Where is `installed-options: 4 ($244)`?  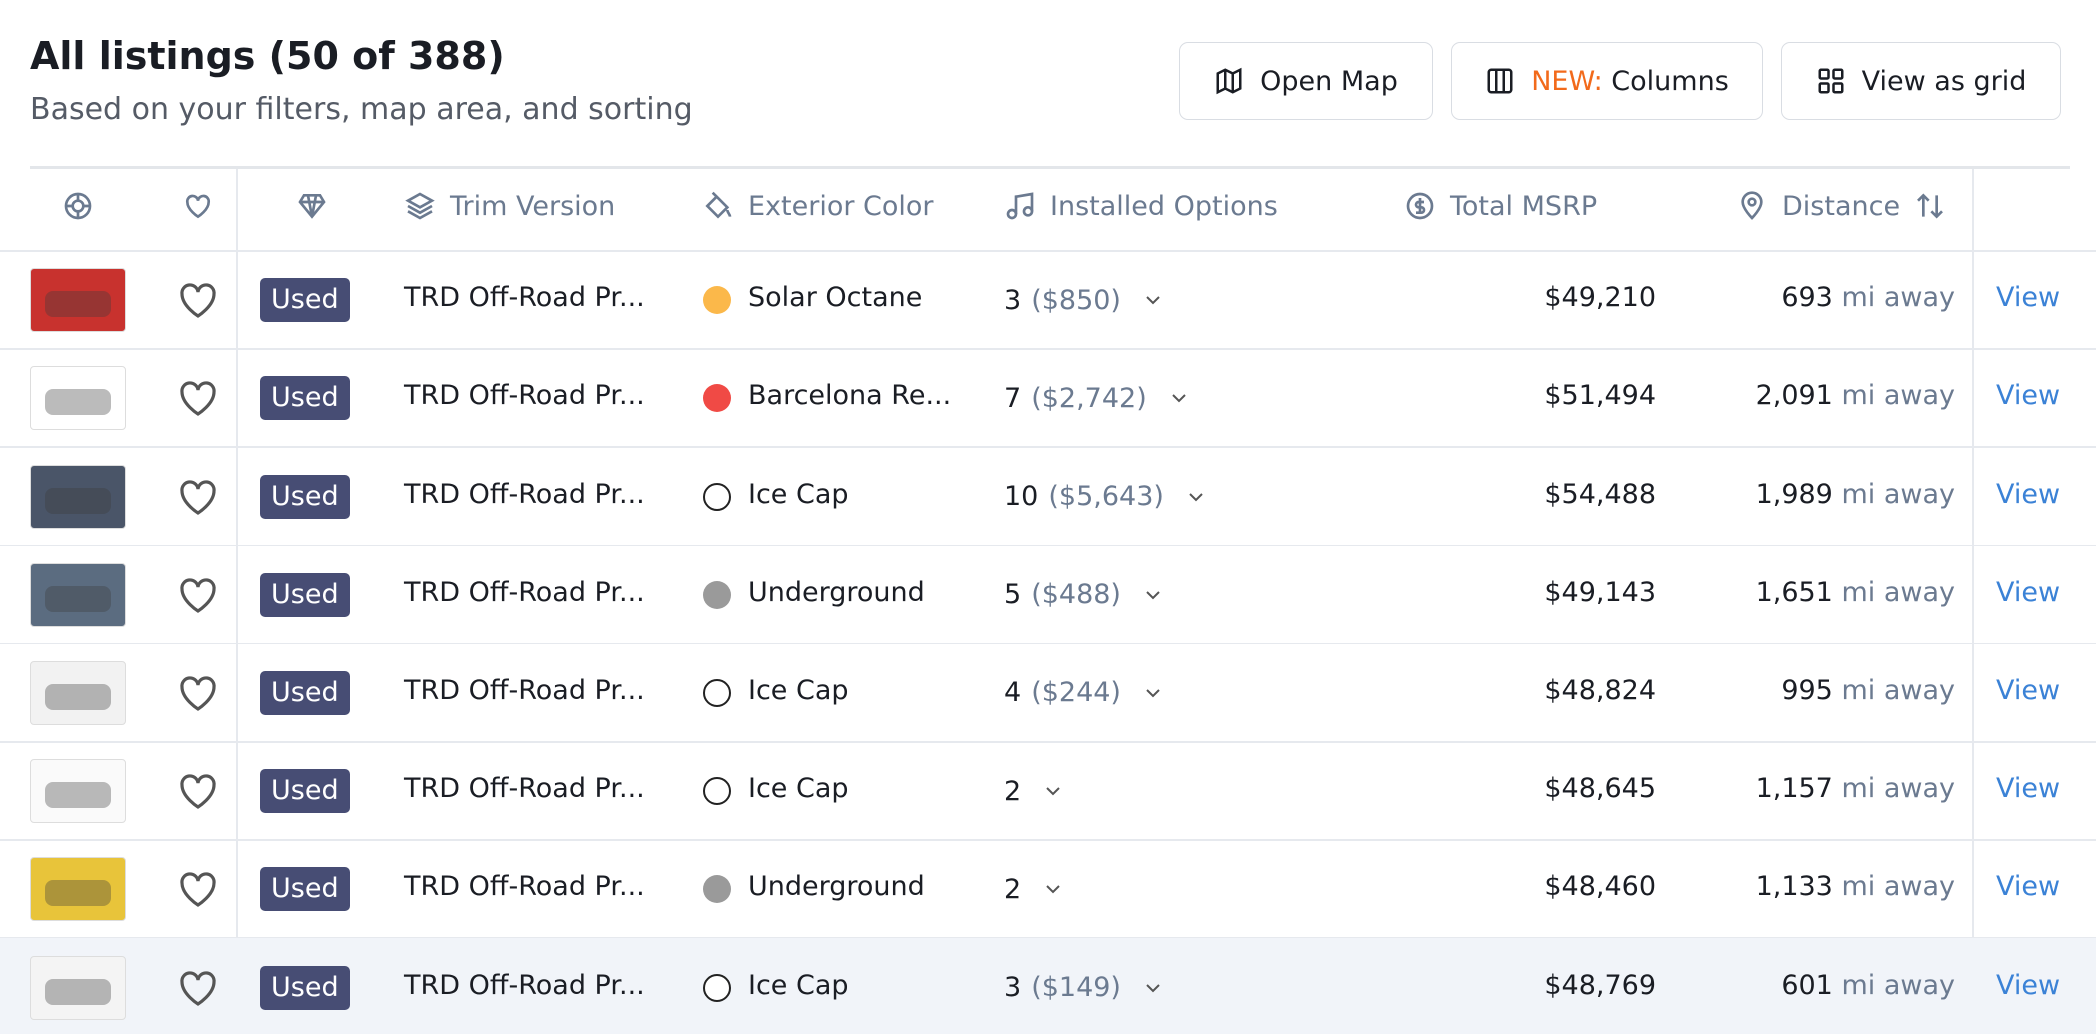 installed-options: 4 ($244) is located at coordinates (1084, 693).